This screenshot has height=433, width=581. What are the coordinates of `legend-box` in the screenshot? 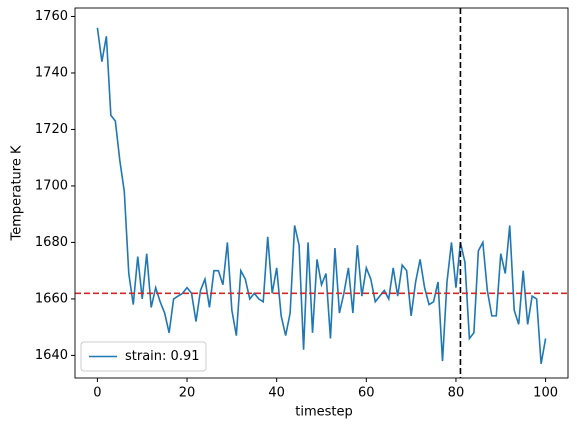 It's located at (143, 356).